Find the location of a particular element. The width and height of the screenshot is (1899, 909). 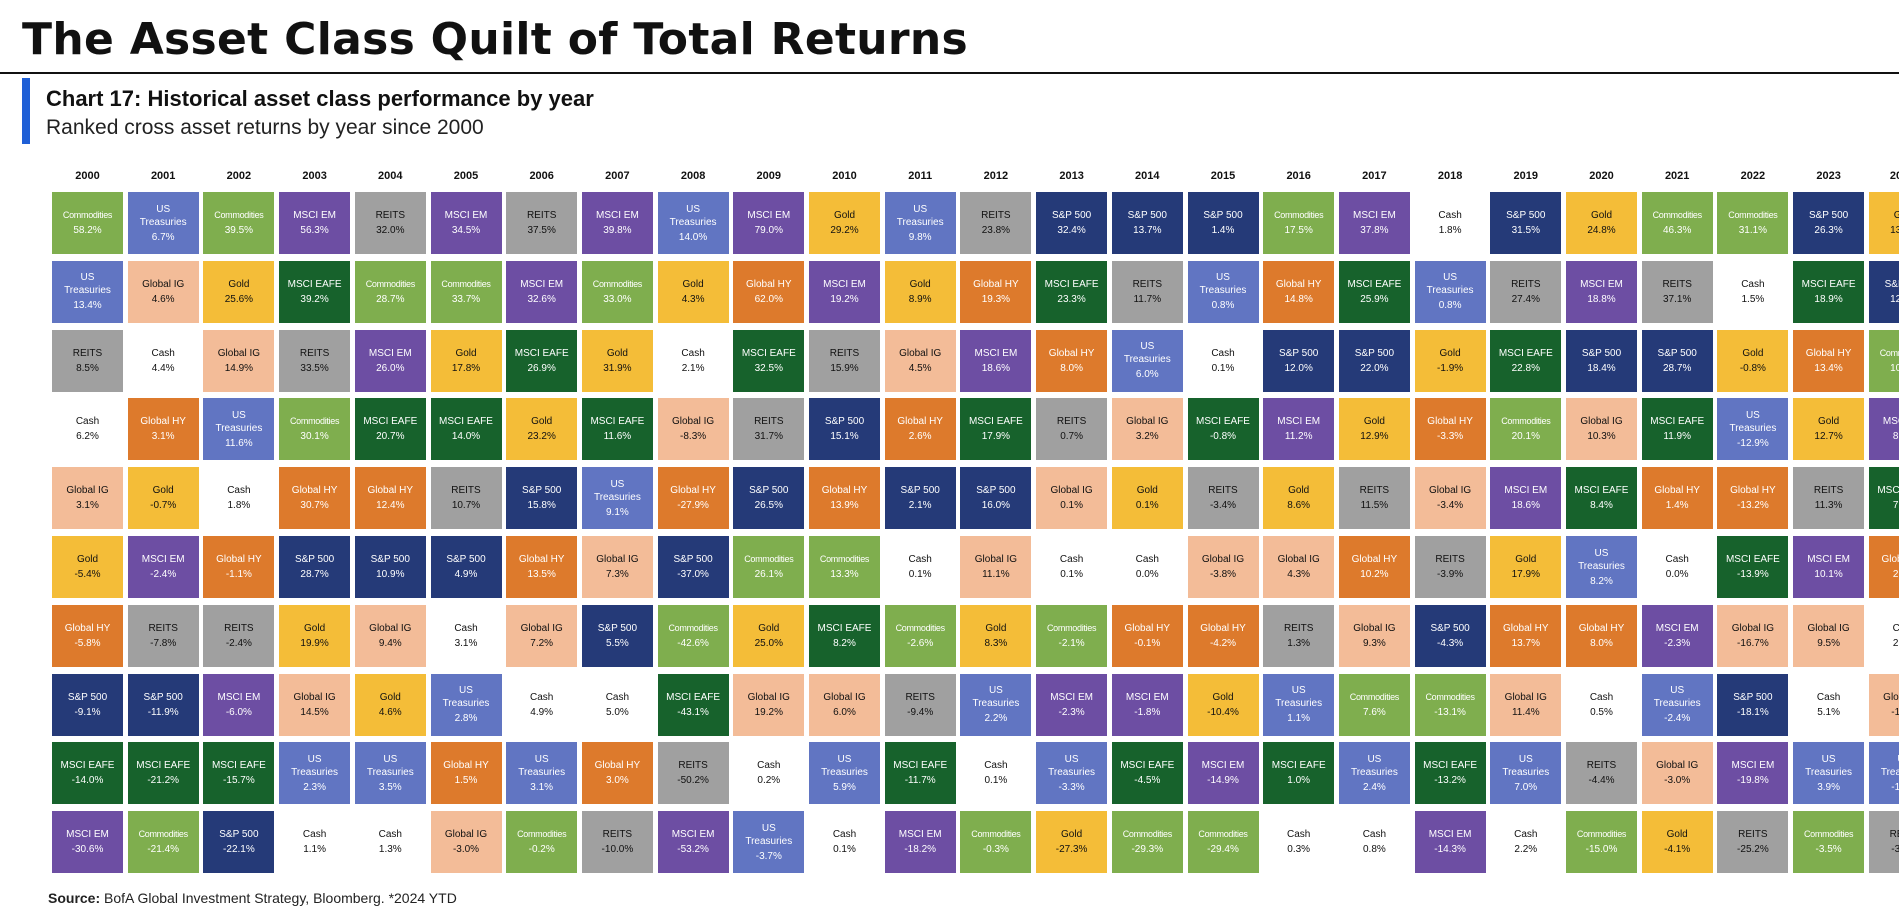

quilt-cell: REITS -4.4% is located at coordinates (1601, 773).